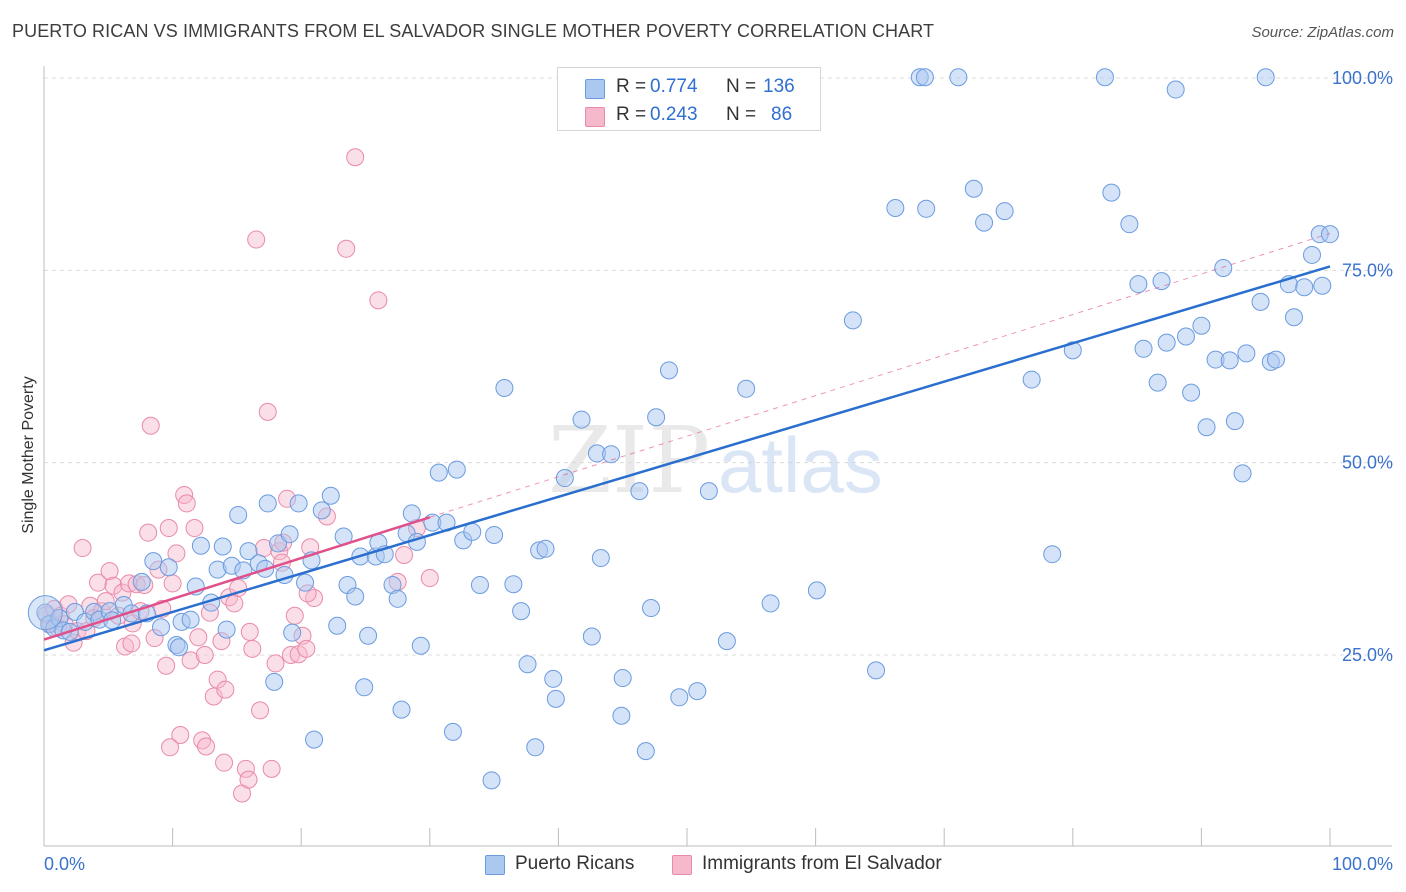  I want to click on legend-n-value: 86, so click(782, 114).